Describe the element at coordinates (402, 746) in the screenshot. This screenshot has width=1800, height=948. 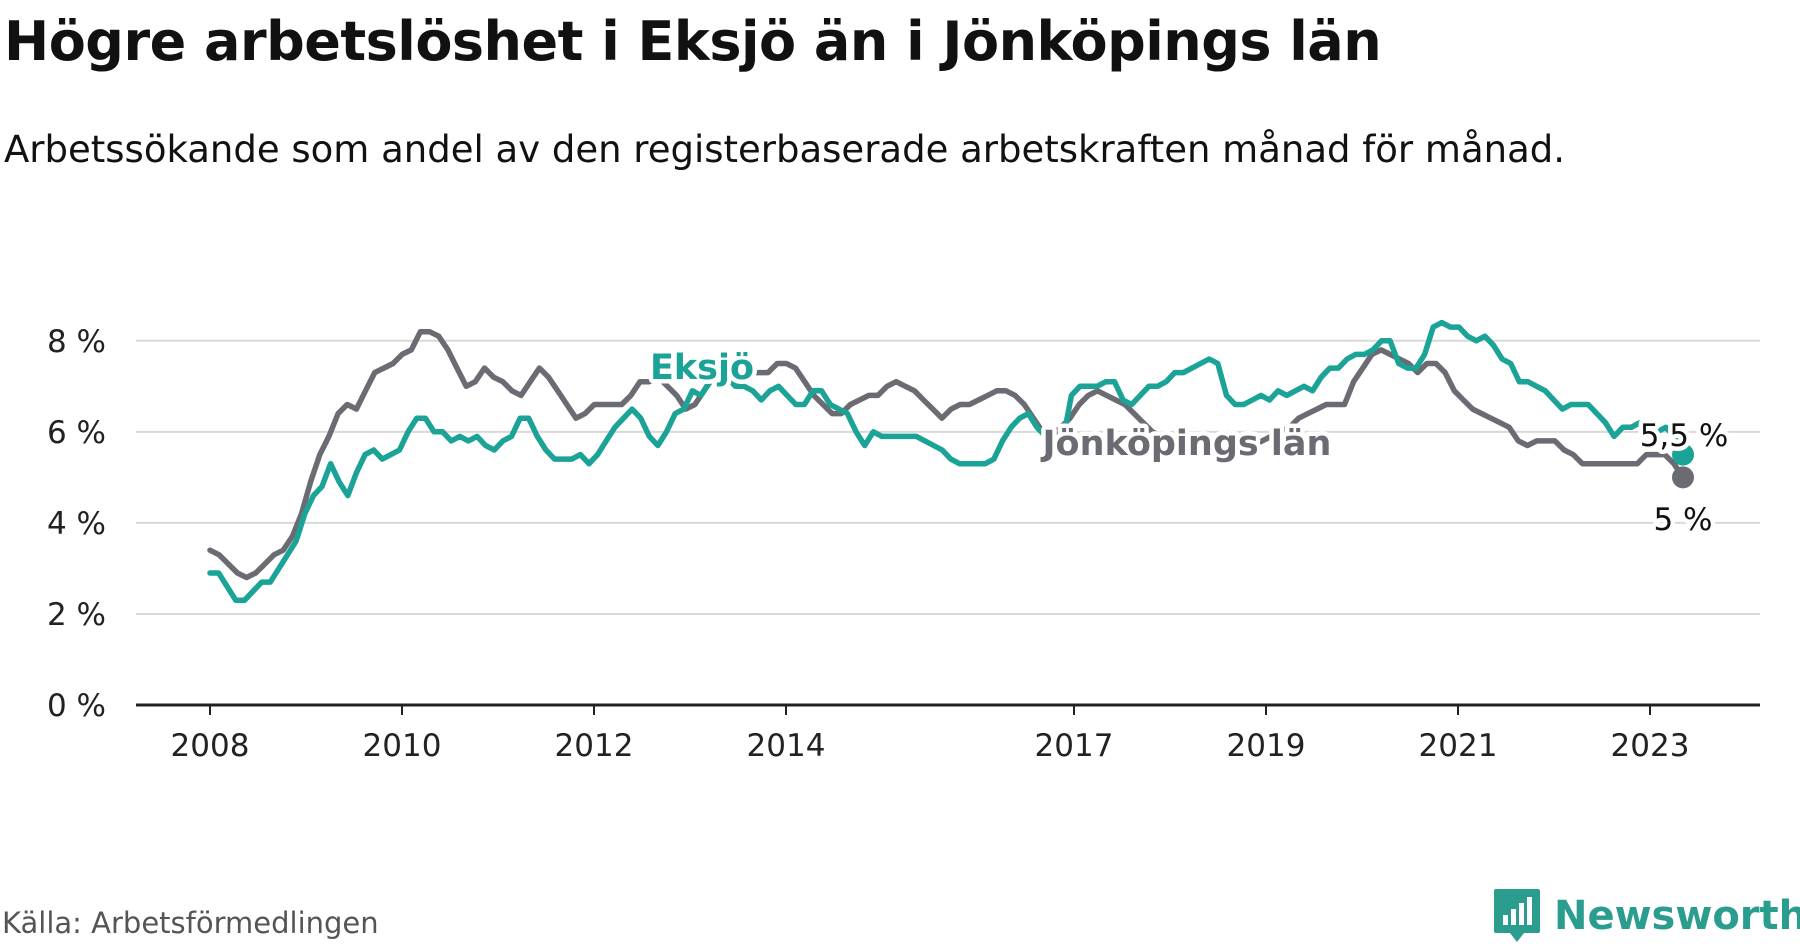
I see `x-tick-label: 2010` at that location.